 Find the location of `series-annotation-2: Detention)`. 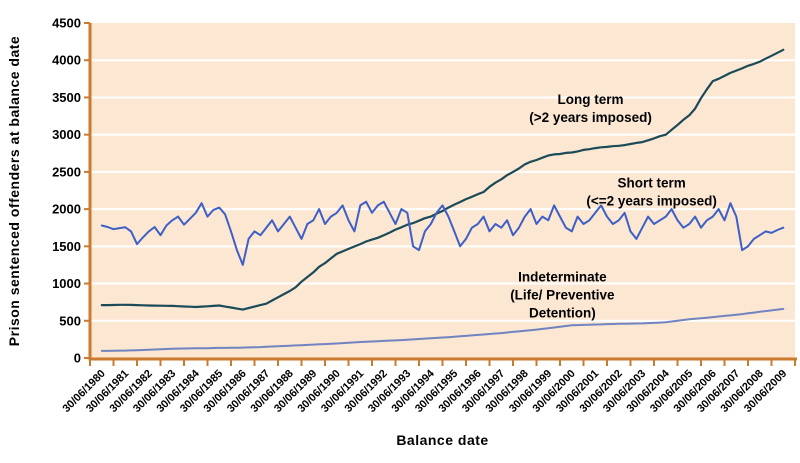

series-annotation-2: Detention) is located at coordinates (562, 312).